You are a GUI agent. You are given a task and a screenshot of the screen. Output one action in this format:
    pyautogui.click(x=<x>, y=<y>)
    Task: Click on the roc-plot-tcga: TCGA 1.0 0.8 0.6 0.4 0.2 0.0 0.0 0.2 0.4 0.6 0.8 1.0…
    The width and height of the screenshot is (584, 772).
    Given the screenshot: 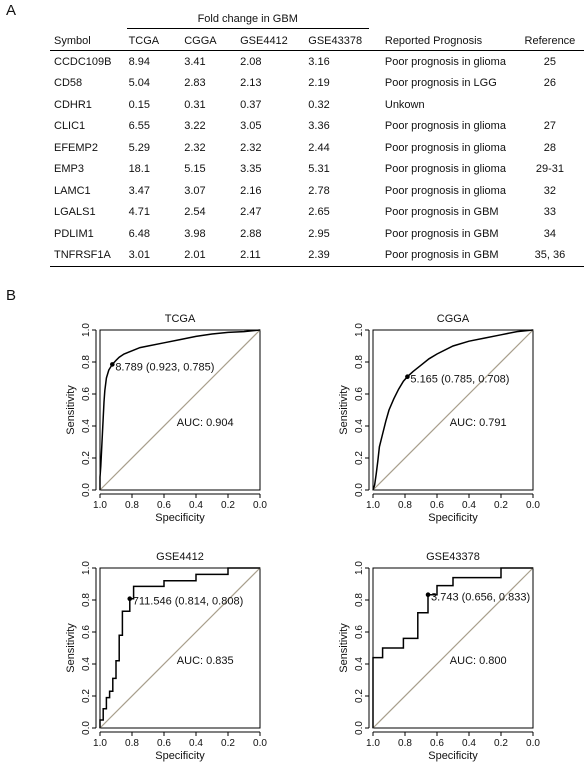 What is the action you would take?
    pyautogui.click(x=166, y=418)
    